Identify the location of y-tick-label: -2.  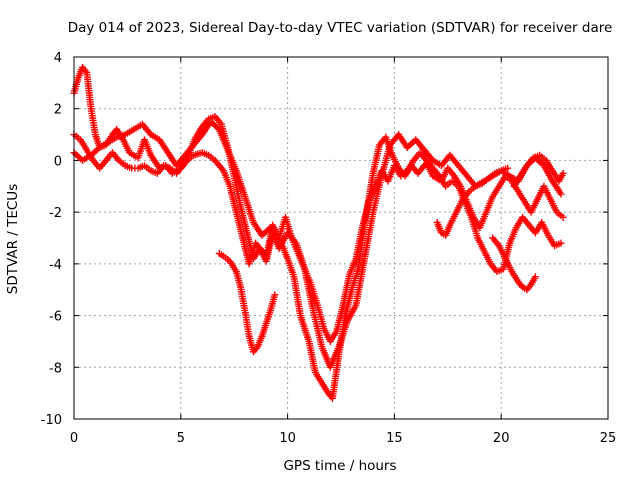
(55, 213).